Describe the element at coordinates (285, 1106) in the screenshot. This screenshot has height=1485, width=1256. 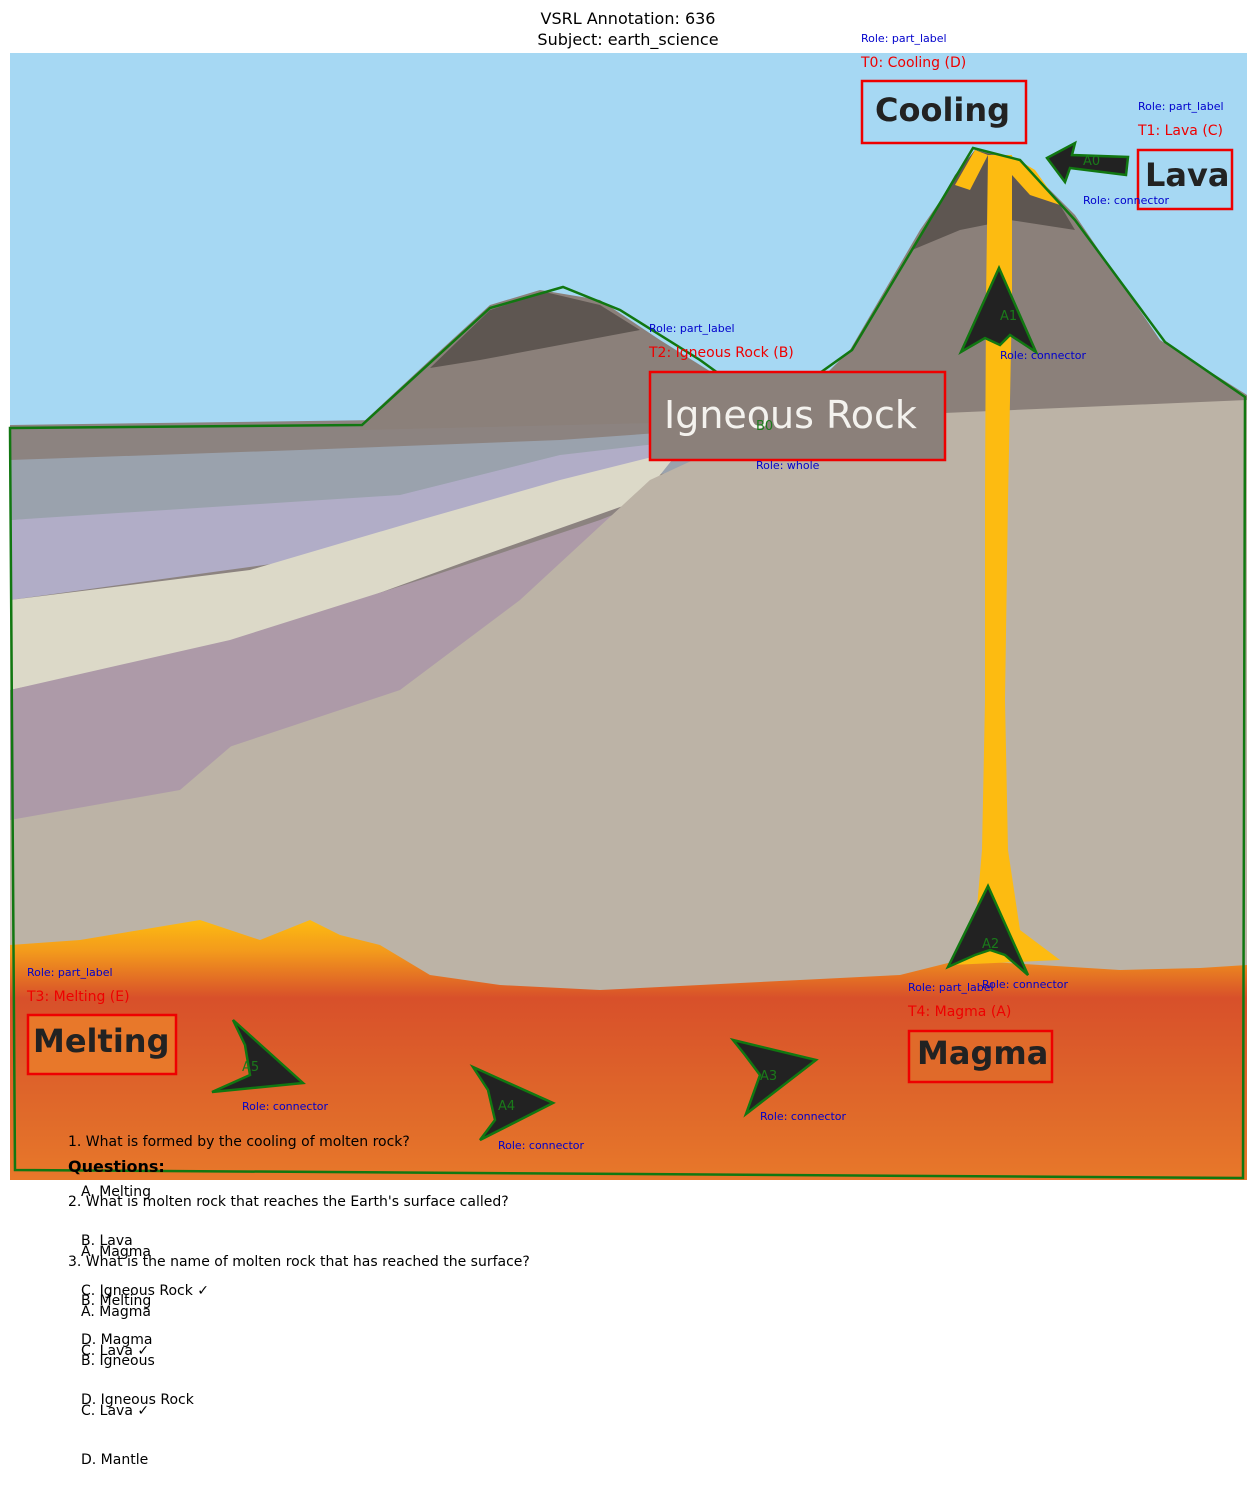
I see `a5-role: Role: connector` at that location.